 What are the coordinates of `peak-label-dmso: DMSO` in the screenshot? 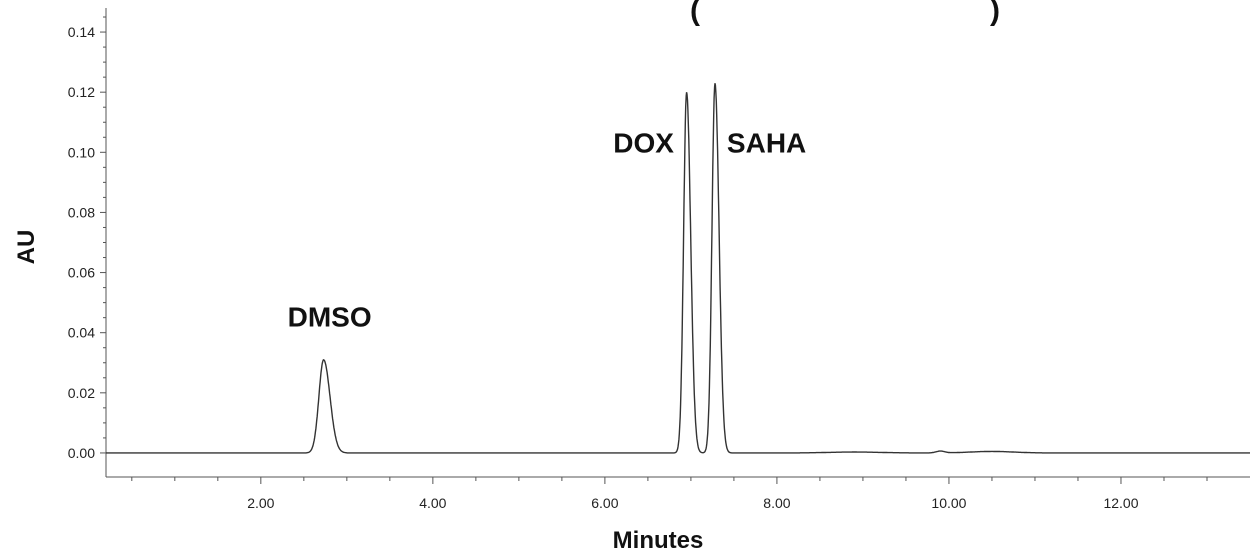 It's located at (330, 317).